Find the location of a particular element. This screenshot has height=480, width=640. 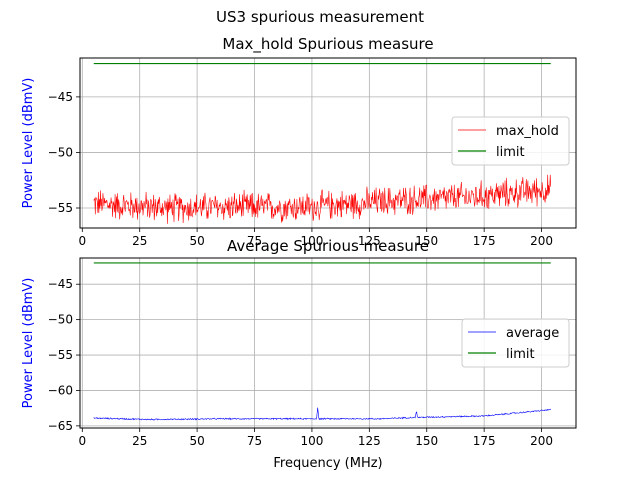

y-tick-label: −65 is located at coordinates (60, 426).